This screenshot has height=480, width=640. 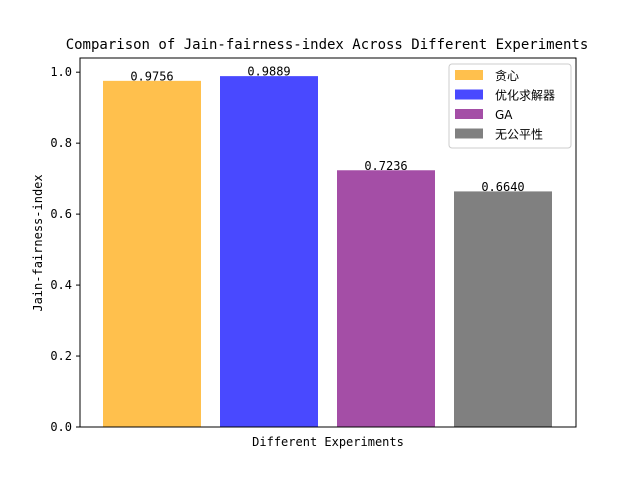 What do you see at coordinates (61, 427) in the screenshot?
I see `y-tick-label: 0.0` at bounding box center [61, 427].